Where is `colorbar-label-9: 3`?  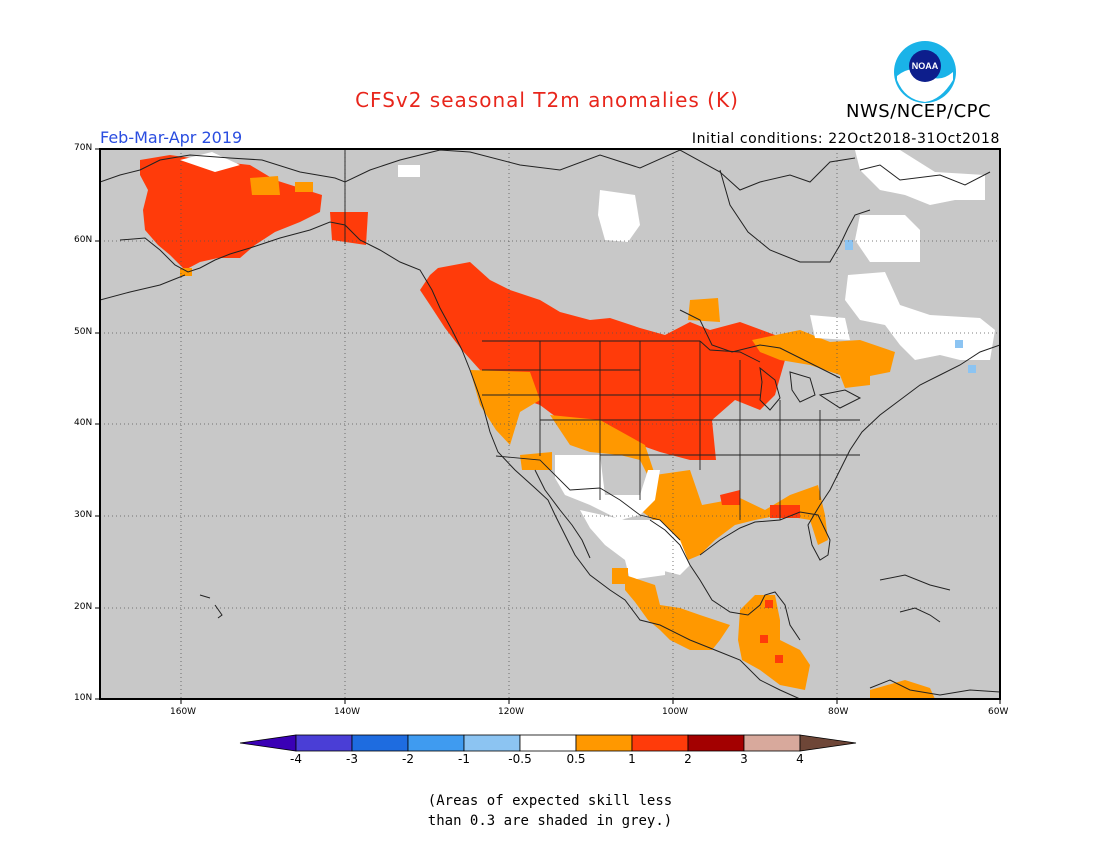
colorbar-label-9: 3 is located at coordinates (744, 759).